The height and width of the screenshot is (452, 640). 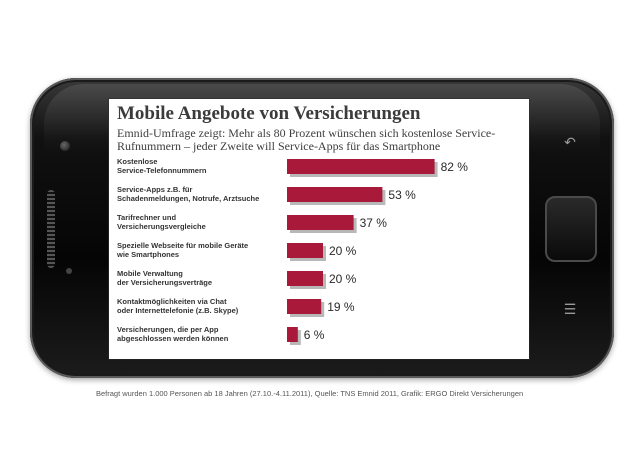 What do you see at coordinates (341, 307) in the screenshot?
I see `value-label: 19 %` at bounding box center [341, 307].